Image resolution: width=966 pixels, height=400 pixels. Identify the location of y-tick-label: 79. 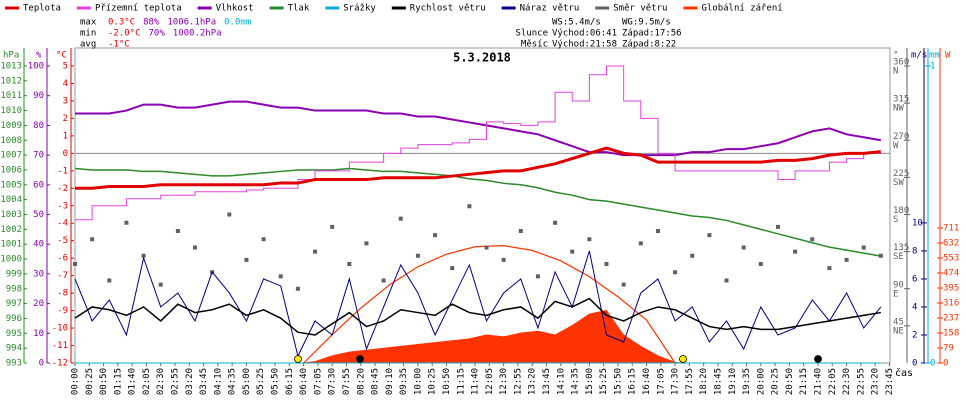
(948, 348).